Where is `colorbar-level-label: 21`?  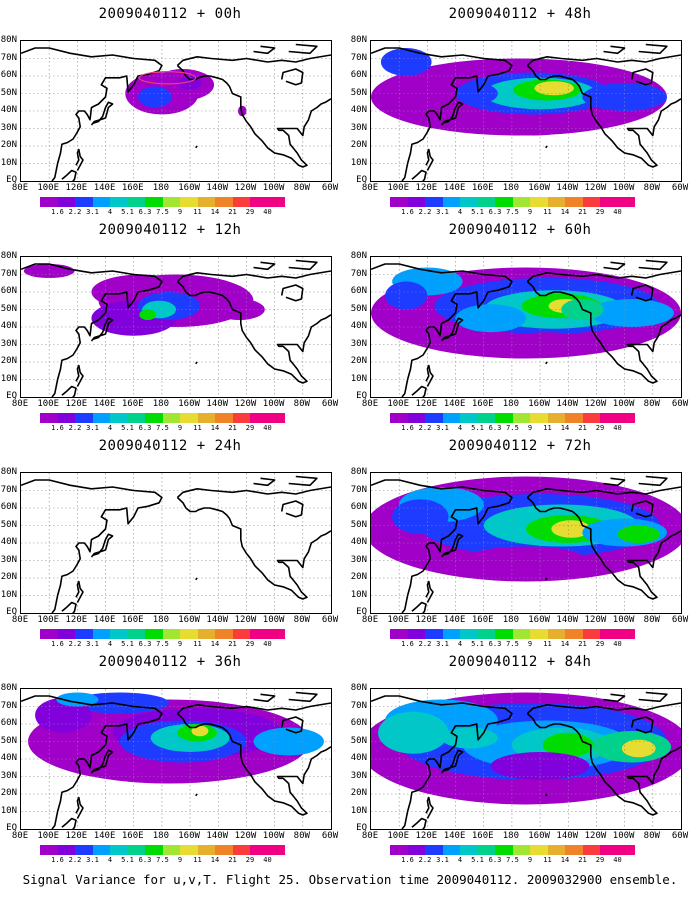
colorbar-level-label: 21 is located at coordinates (582, 644).